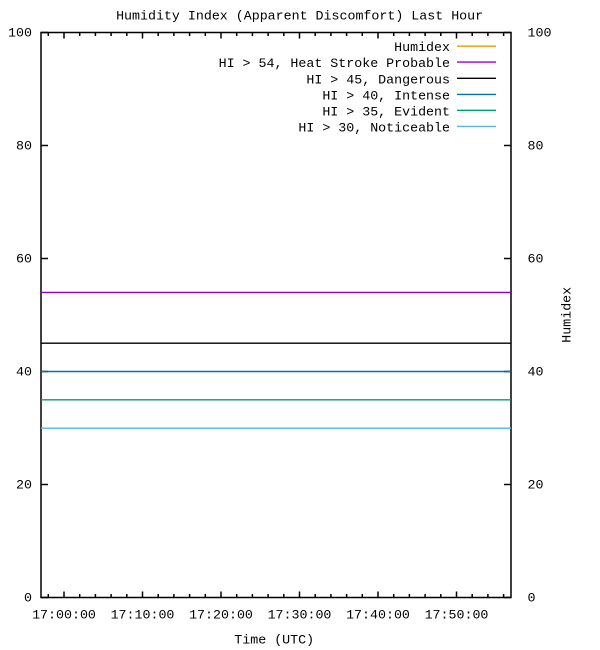  What do you see at coordinates (334, 63) in the screenshot?
I see `svg-text: HI > 54, Heat Stroke Probable` at bounding box center [334, 63].